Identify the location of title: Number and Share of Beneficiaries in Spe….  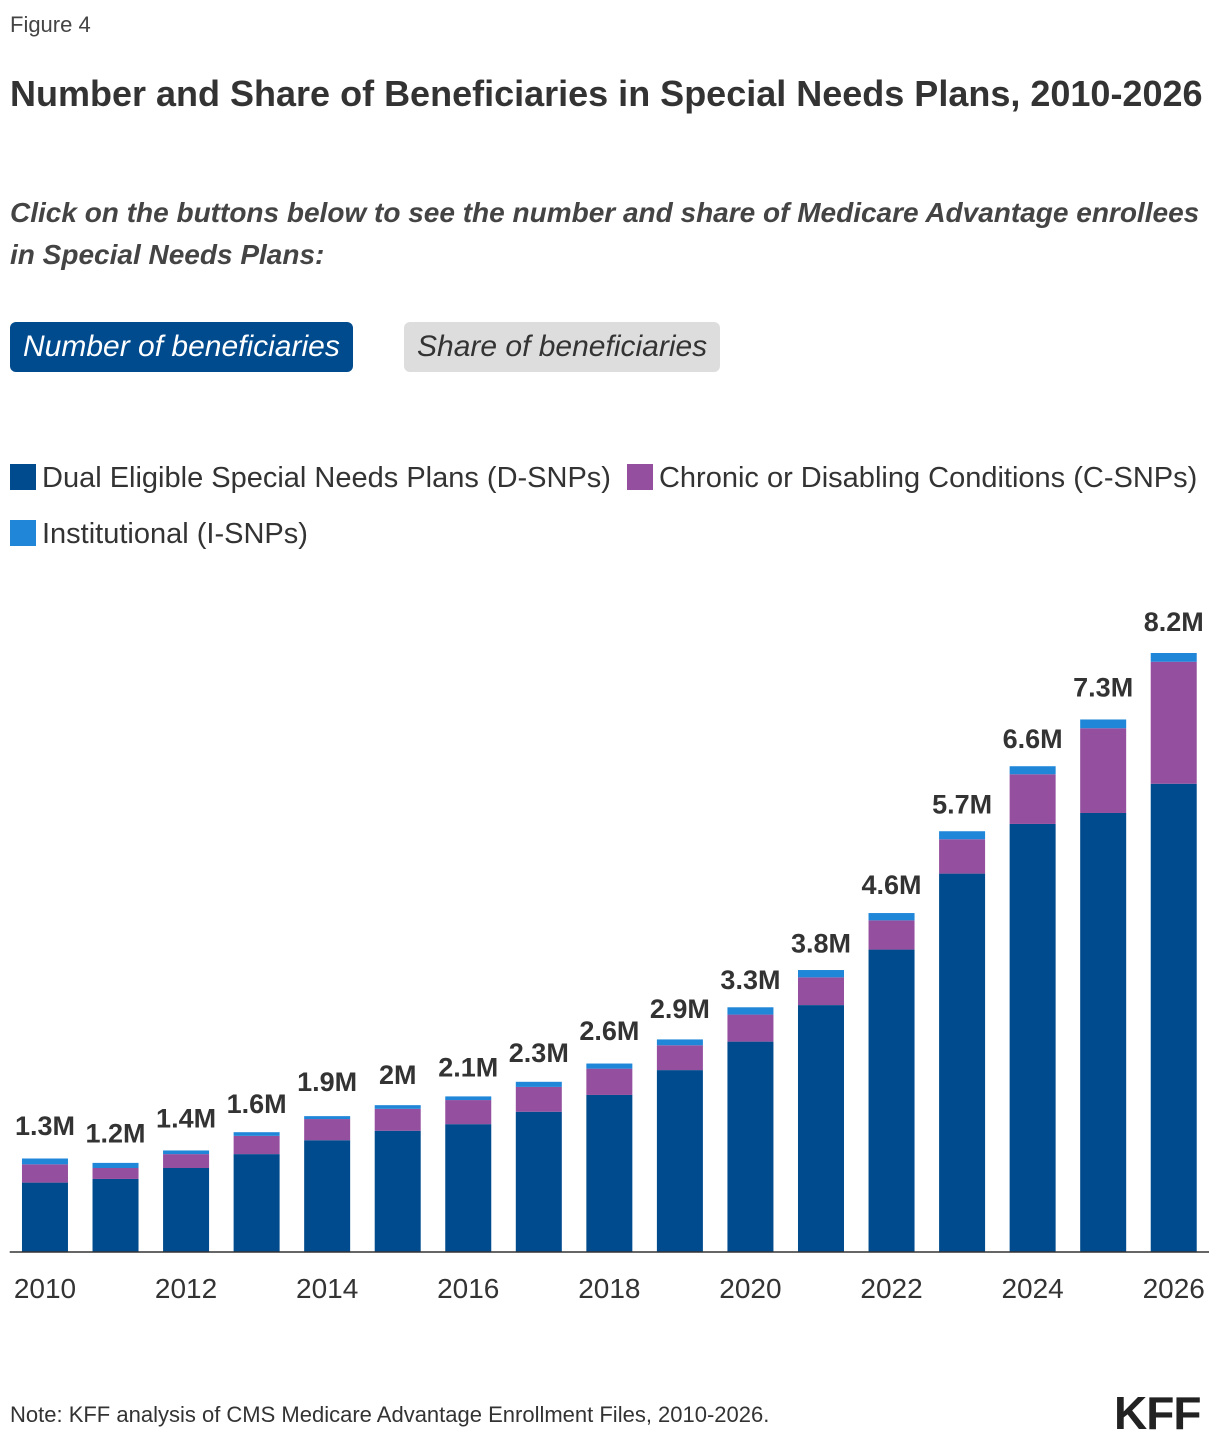
(606, 93).